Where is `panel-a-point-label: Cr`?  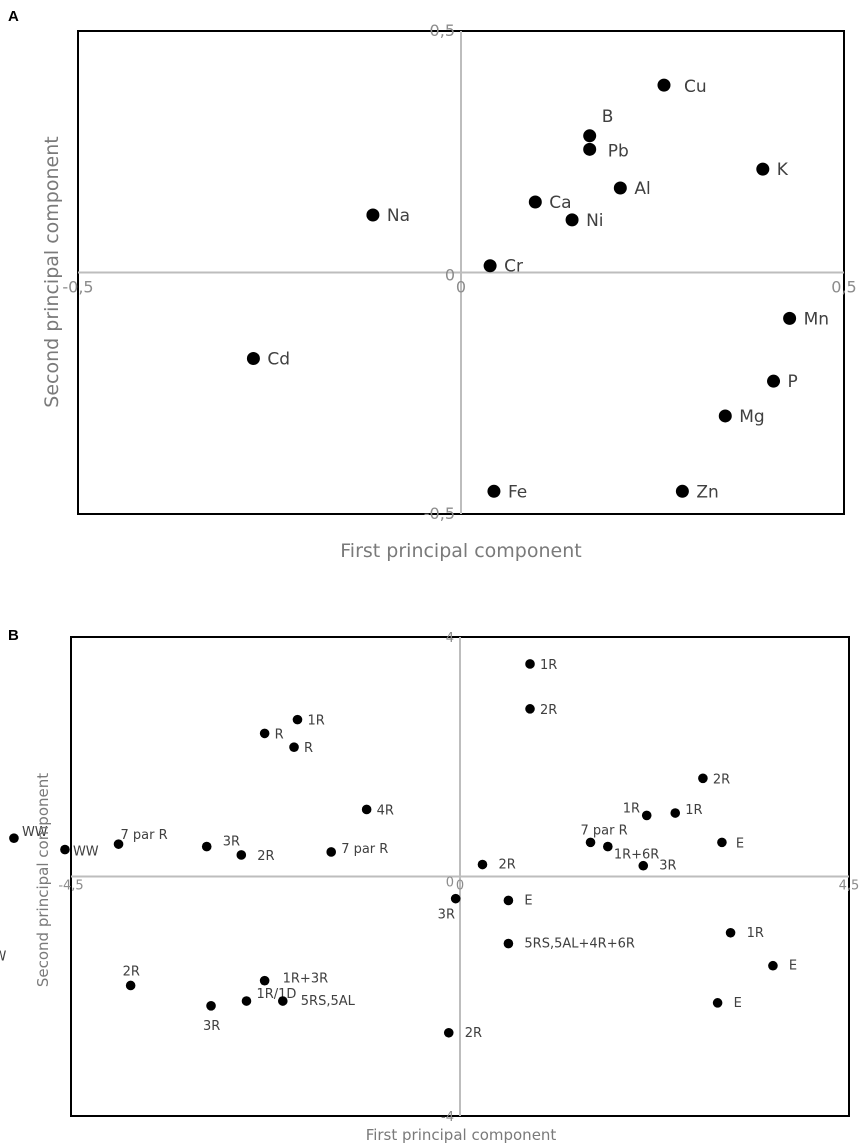 panel-a-point-label: Cr is located at coordinates (513, 267).